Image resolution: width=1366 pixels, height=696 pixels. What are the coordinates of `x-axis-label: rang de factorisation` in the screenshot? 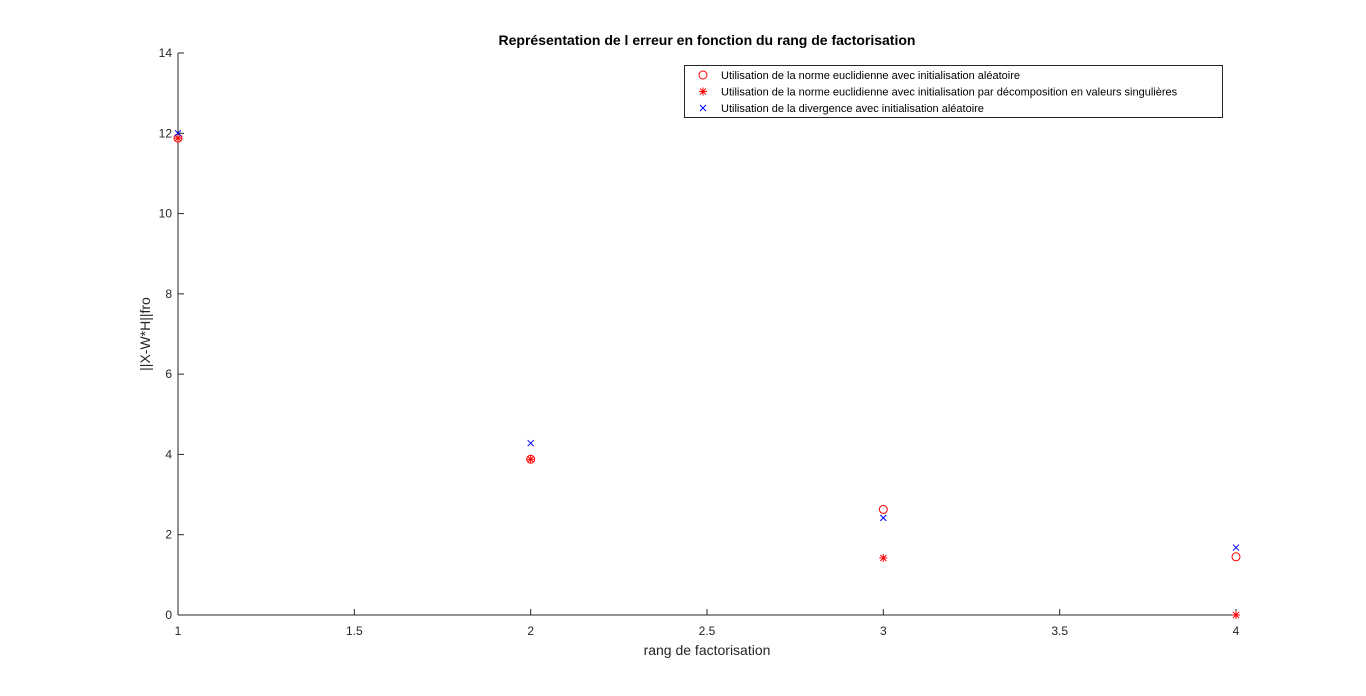 It's located at (707, 650).